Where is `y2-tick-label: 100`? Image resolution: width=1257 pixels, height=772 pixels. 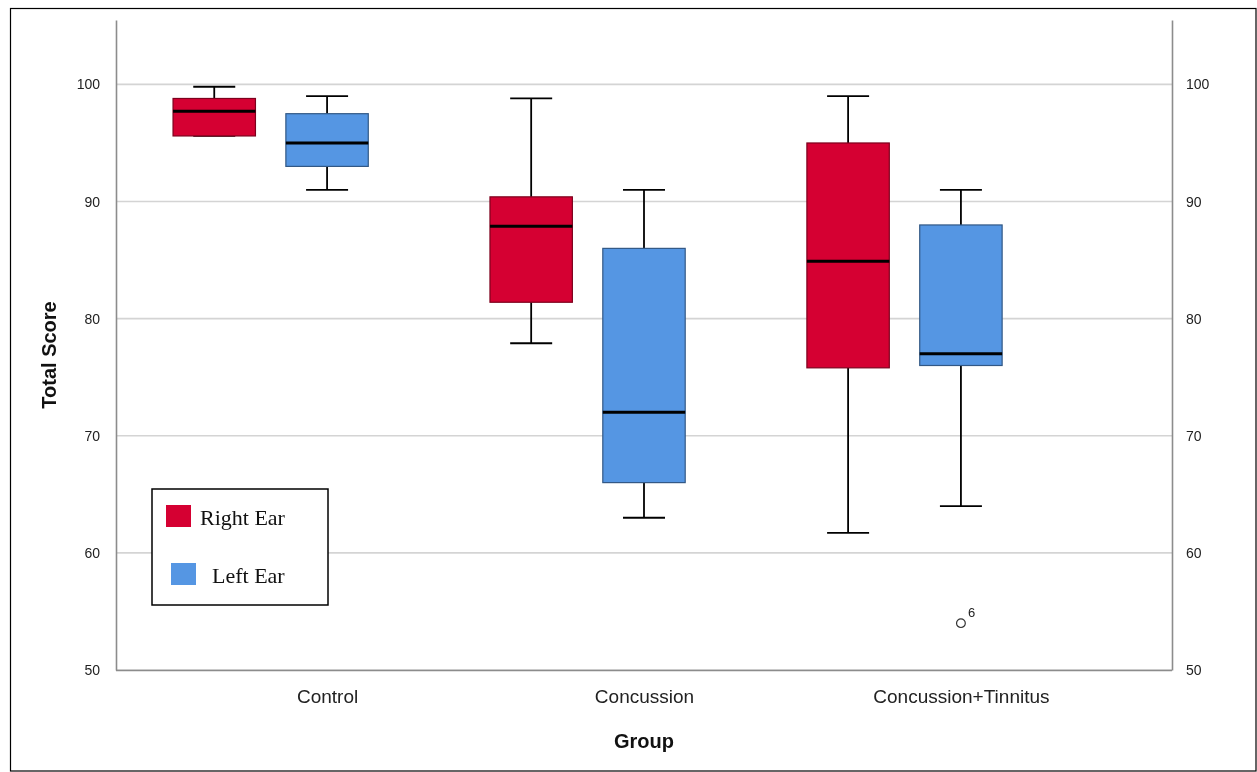 y2-tick-label: 100 is located at coordinates (1198, 84).